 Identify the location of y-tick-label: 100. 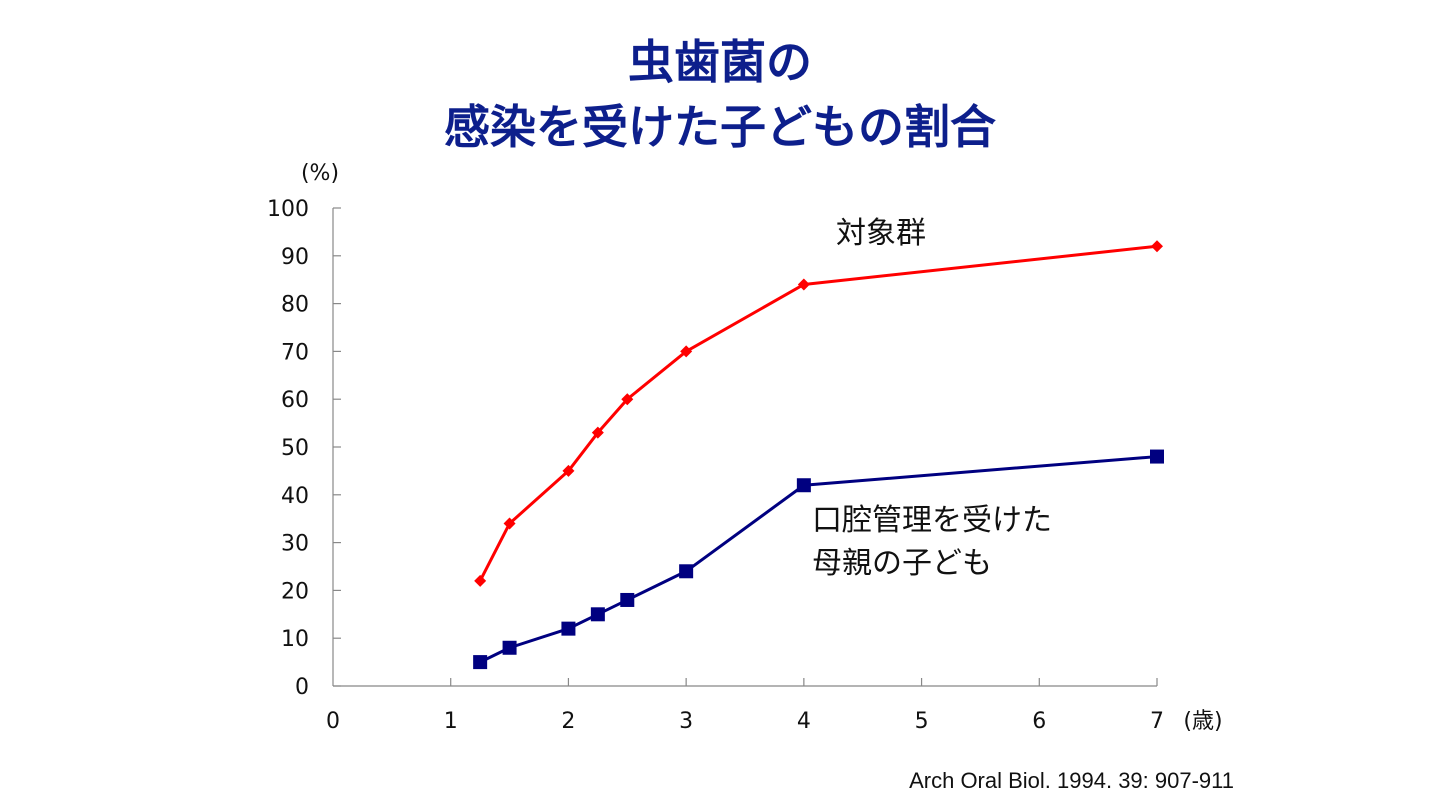
(288, 209).